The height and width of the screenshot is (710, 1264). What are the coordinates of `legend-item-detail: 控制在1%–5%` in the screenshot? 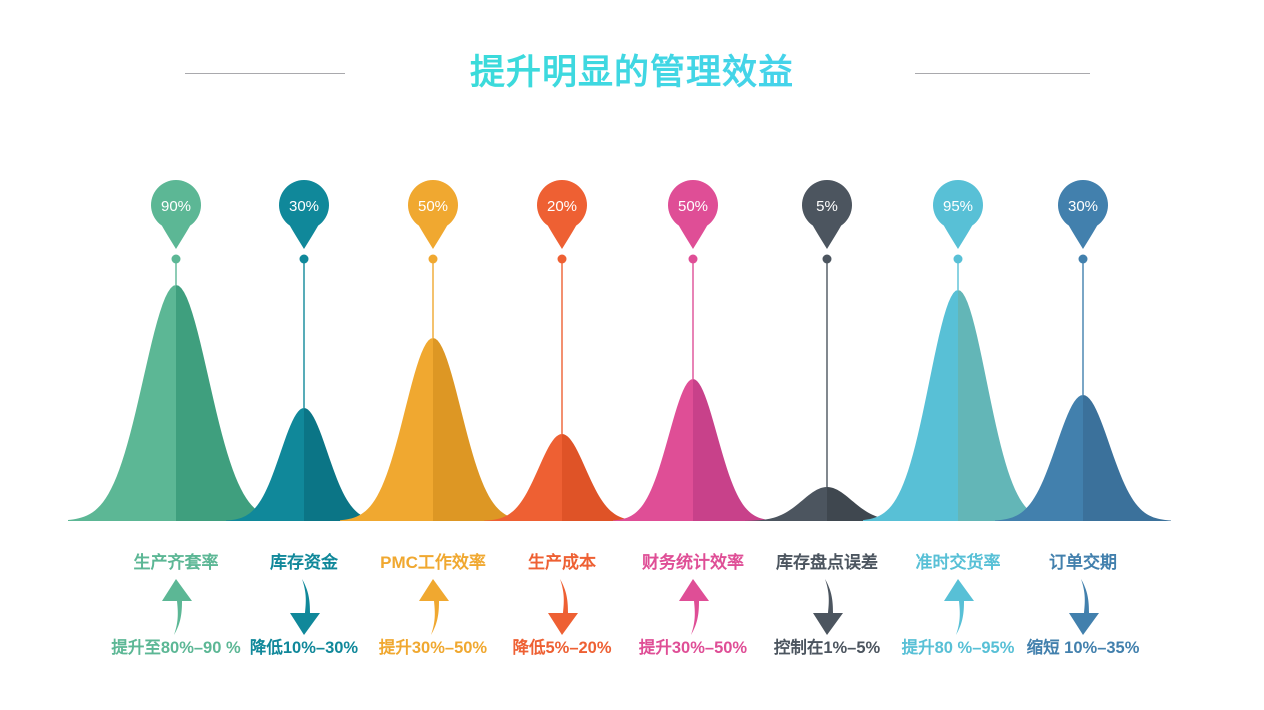 It's located at (827, 648).